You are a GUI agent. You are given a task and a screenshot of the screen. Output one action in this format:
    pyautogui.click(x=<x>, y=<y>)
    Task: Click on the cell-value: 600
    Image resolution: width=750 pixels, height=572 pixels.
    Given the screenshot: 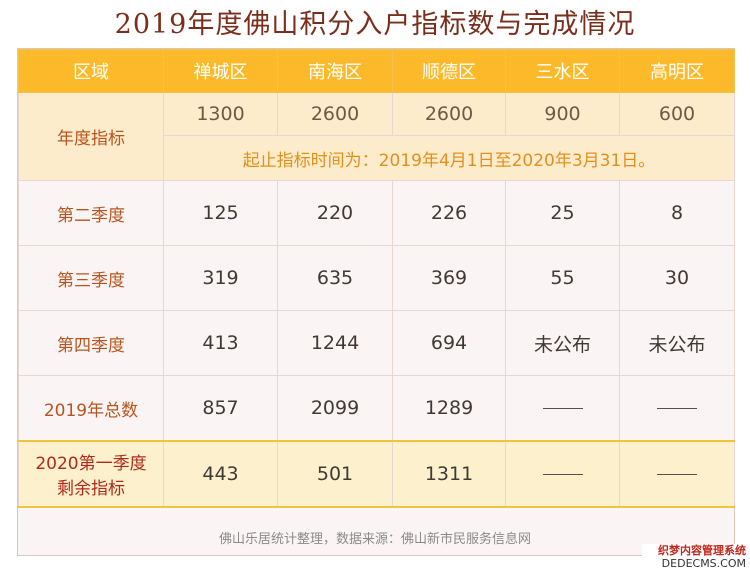 What is the action you would take?
    pyautogui.click(x=677, y=114)
    